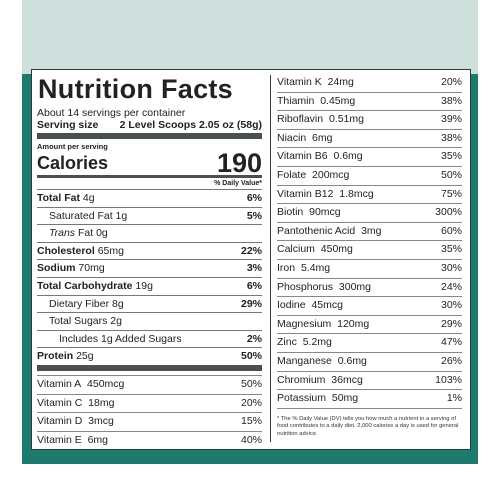  I want to click on vitamin-label: Potassium, so click(302, 398).